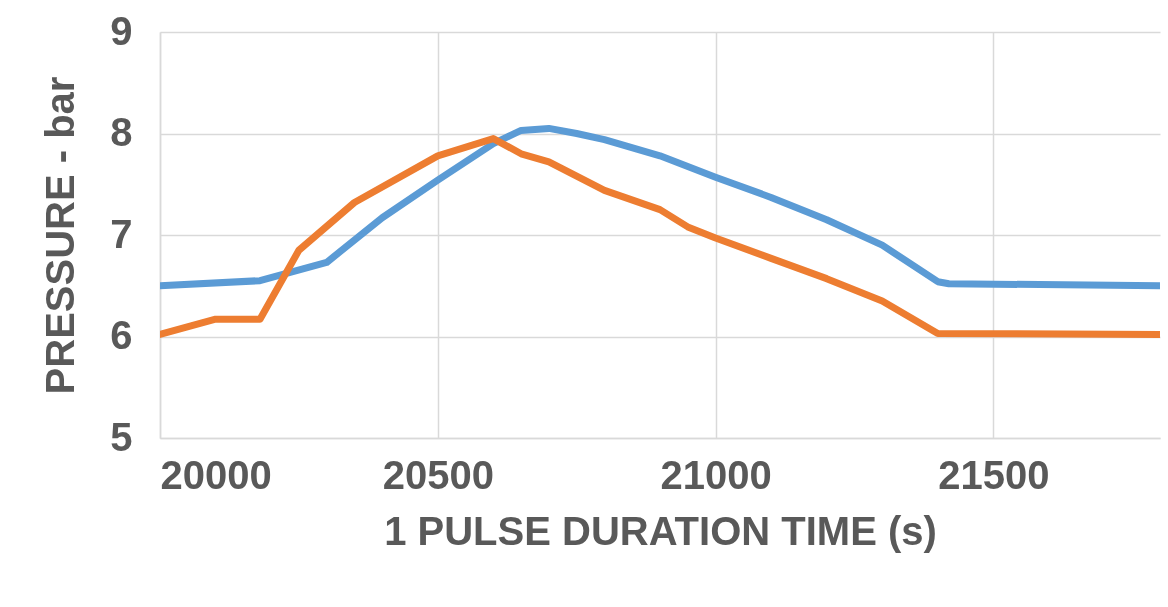 The image size is (1168, 607). What do you see at coordinates (121, 132) in the screenshot?
I see `y-tick-label: 8` at bounding box center [121, 132].